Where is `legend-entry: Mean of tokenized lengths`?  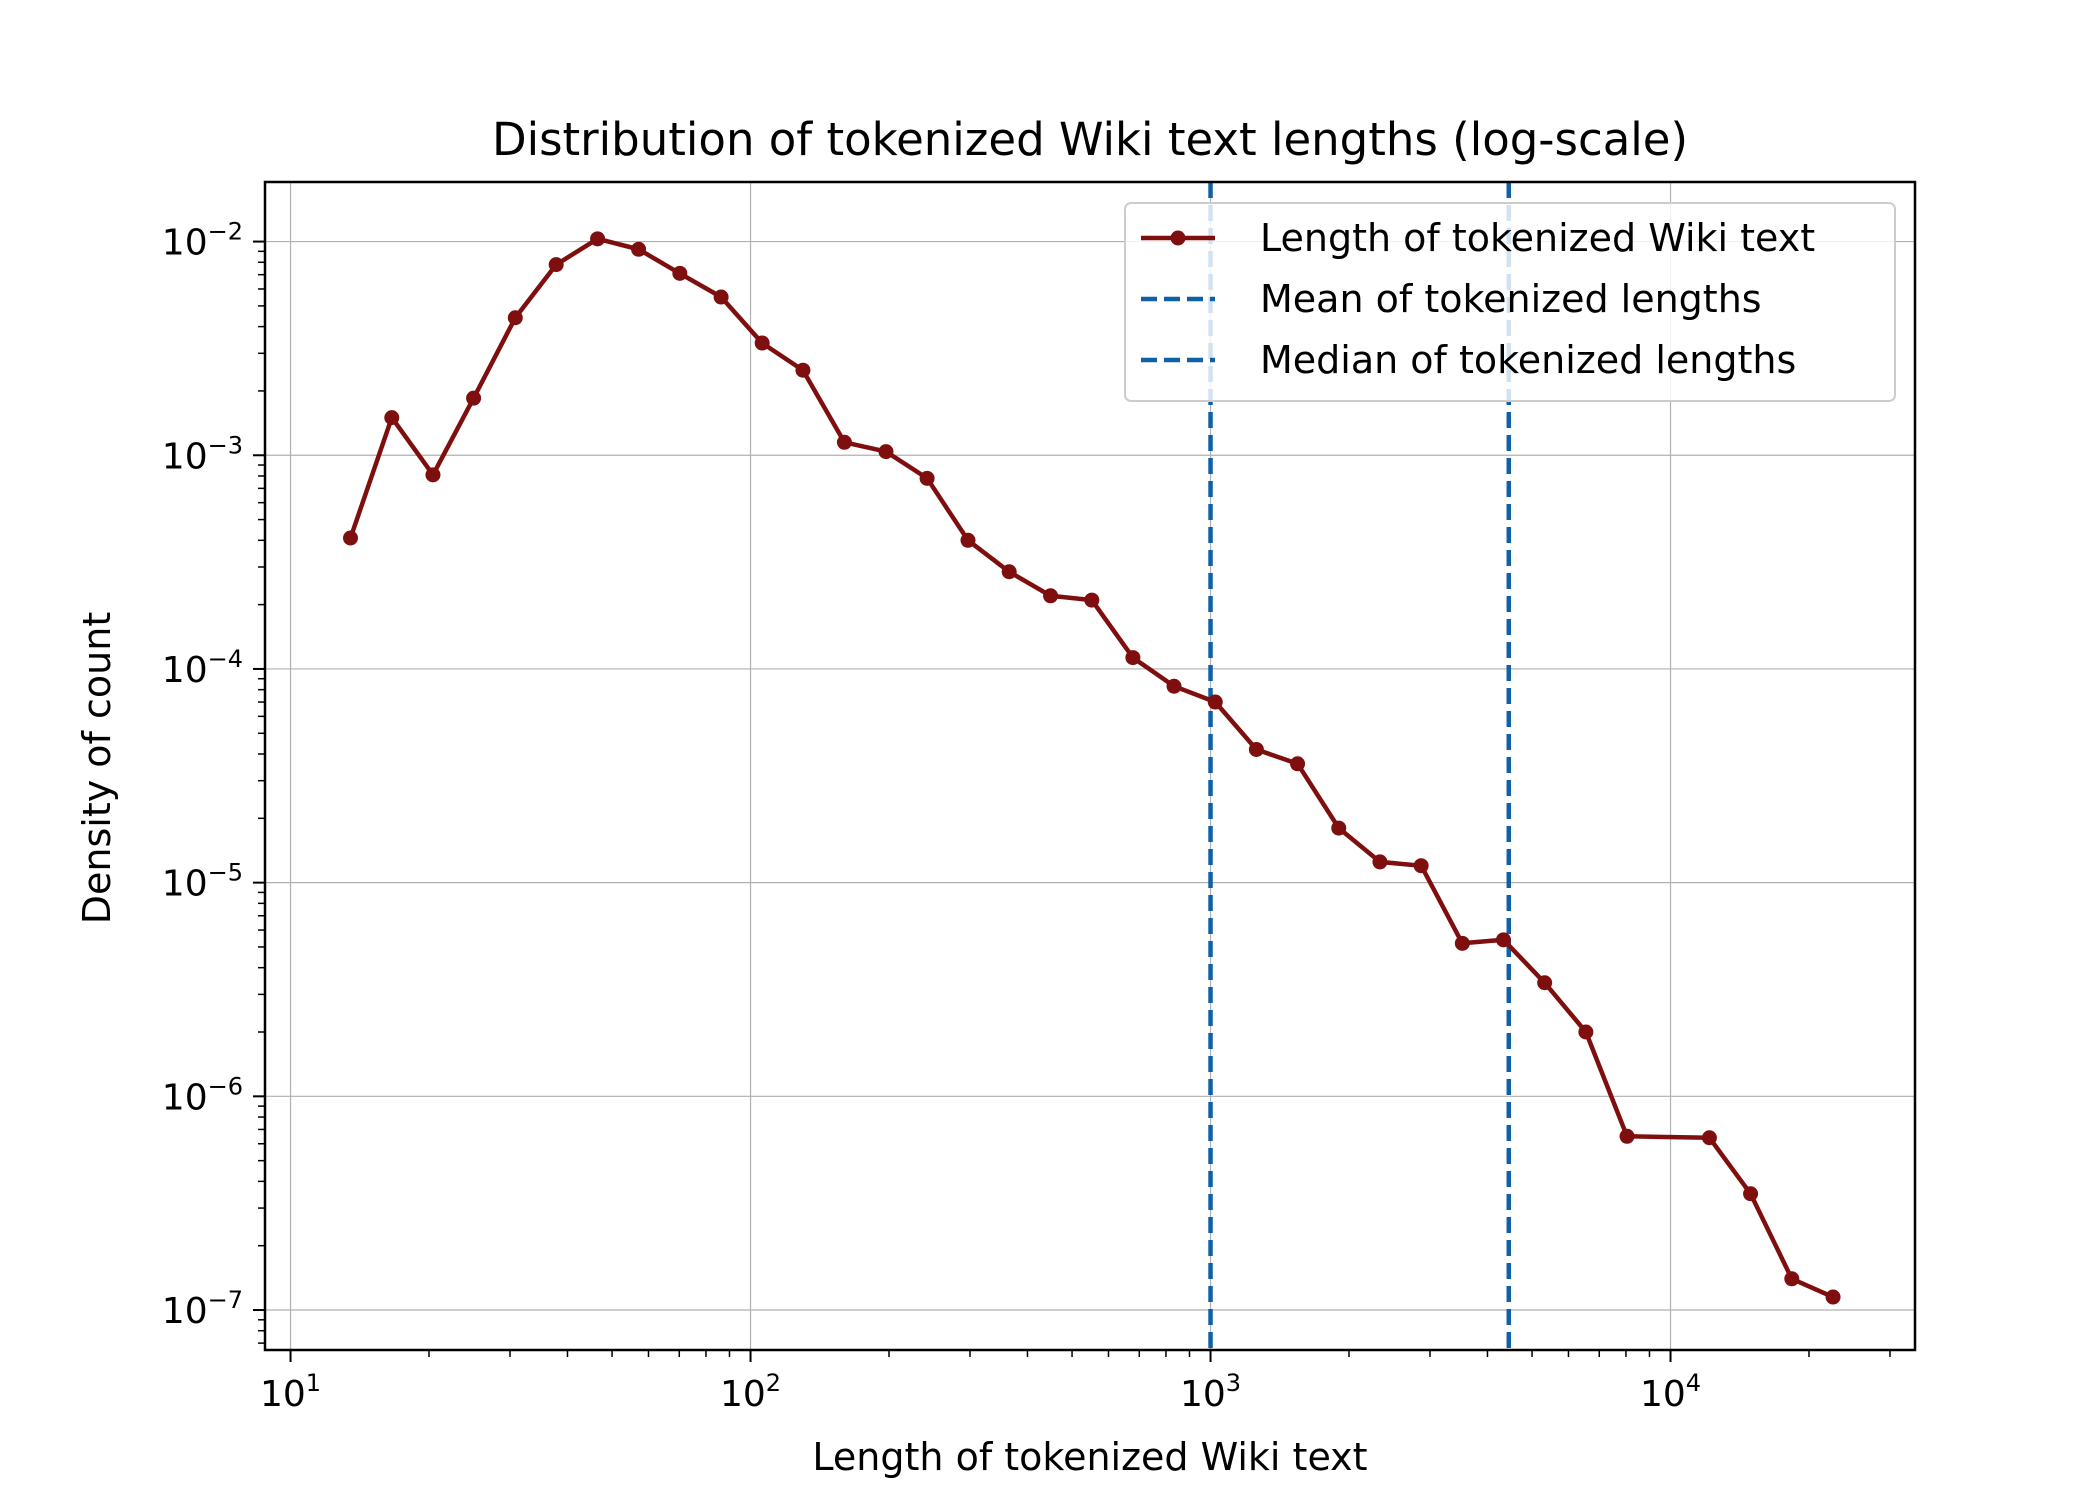
legend-entry: Mean of tokenized lengths is located at coordinates (1511, 299).